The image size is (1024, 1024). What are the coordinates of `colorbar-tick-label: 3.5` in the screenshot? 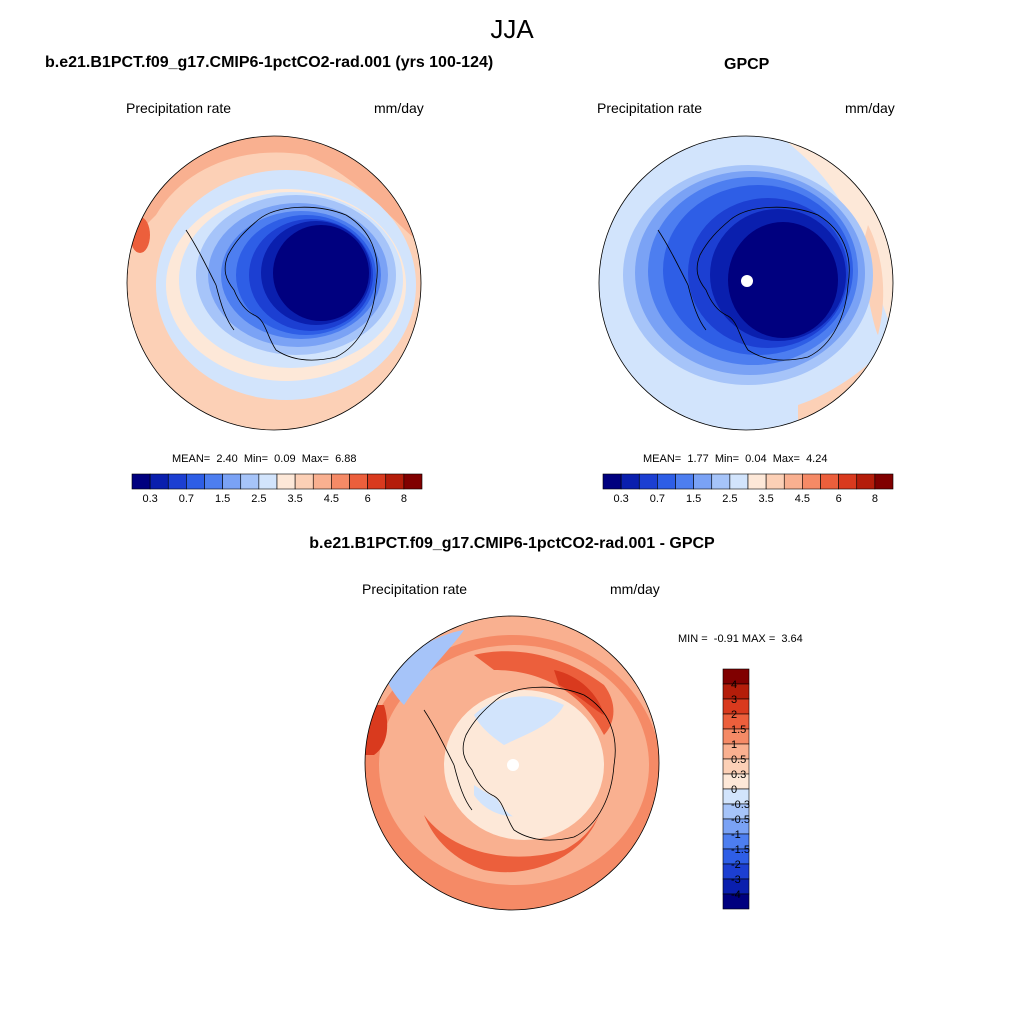 It's located at (765, 499).